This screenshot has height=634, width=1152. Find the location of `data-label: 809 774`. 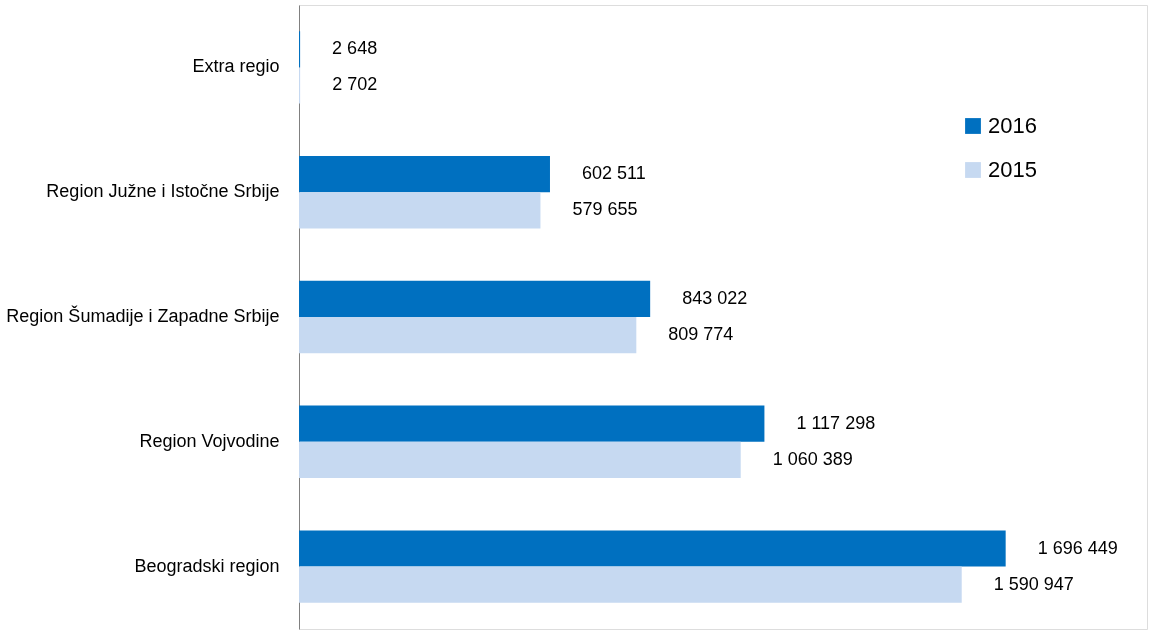

data-label: 809 774 is located at coordinates (701, 334).